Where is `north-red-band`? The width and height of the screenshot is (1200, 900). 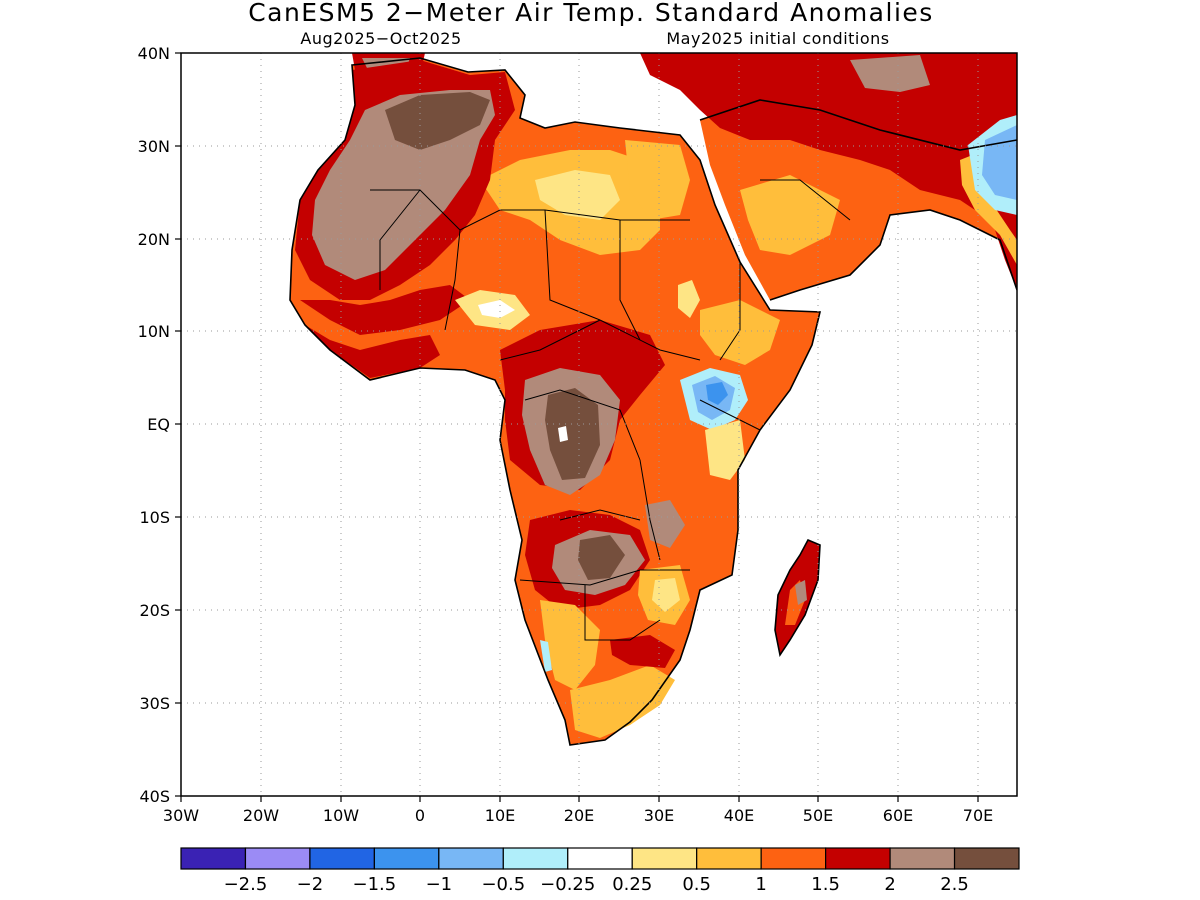 north-red-band is located at coordinates (828, 141).